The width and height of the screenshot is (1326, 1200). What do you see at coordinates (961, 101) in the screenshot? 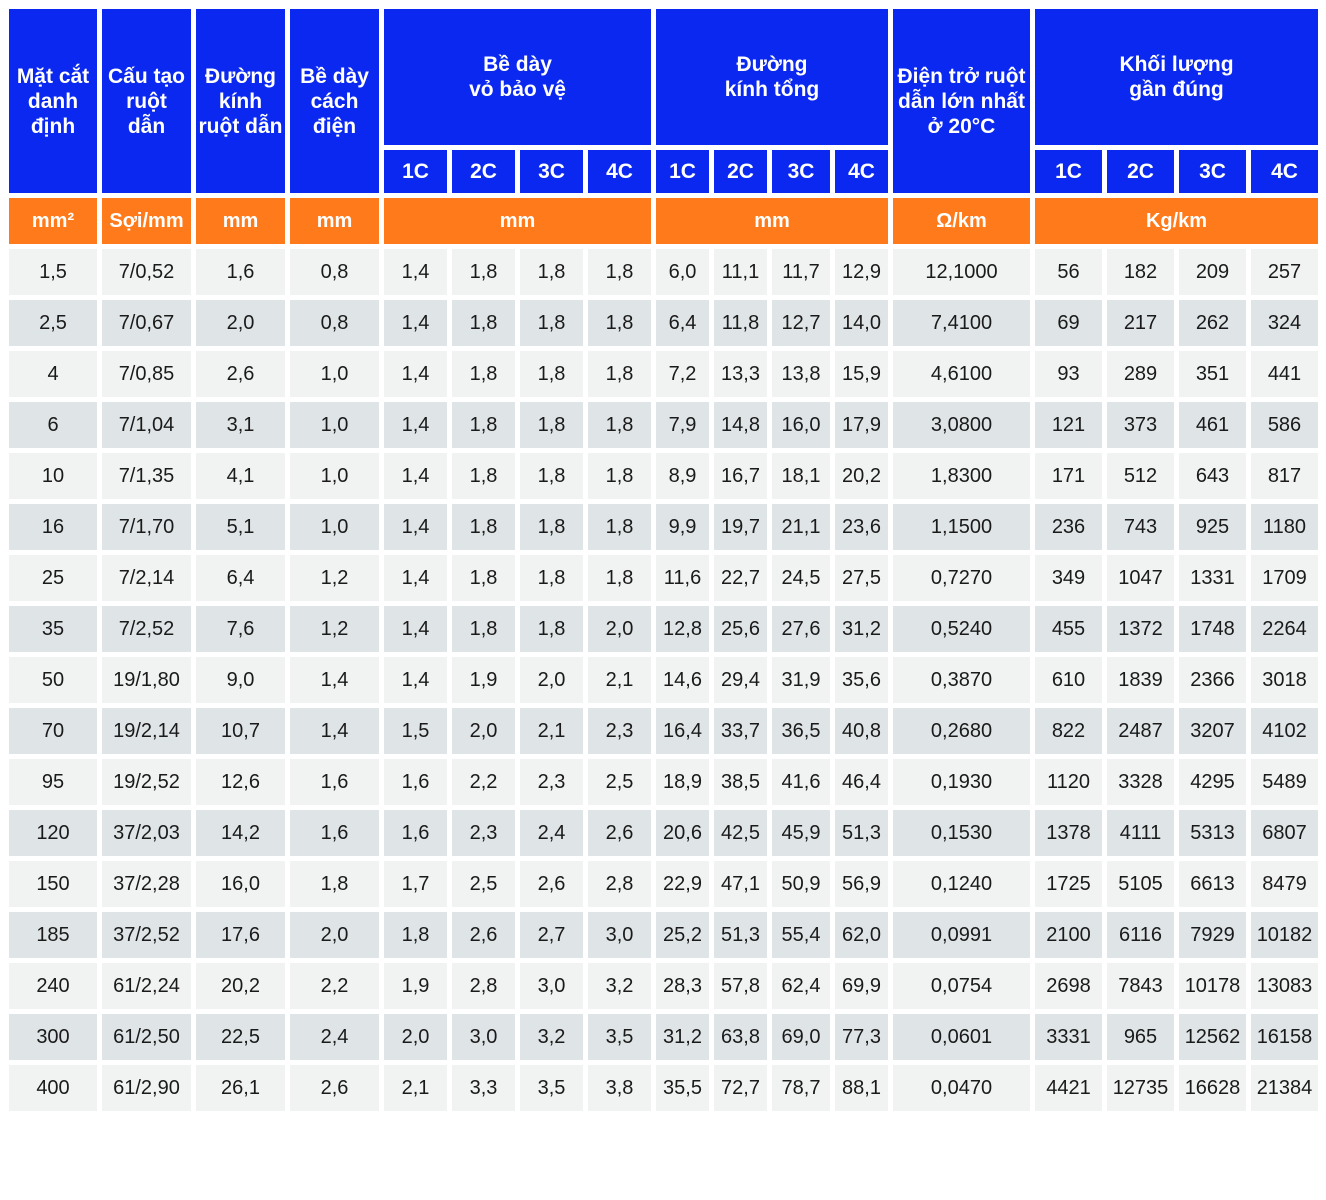
I see `header-max-resistance: Điện trở ruột dẫn lớn nhất ở 20°C` at bounding box center [961, 101].